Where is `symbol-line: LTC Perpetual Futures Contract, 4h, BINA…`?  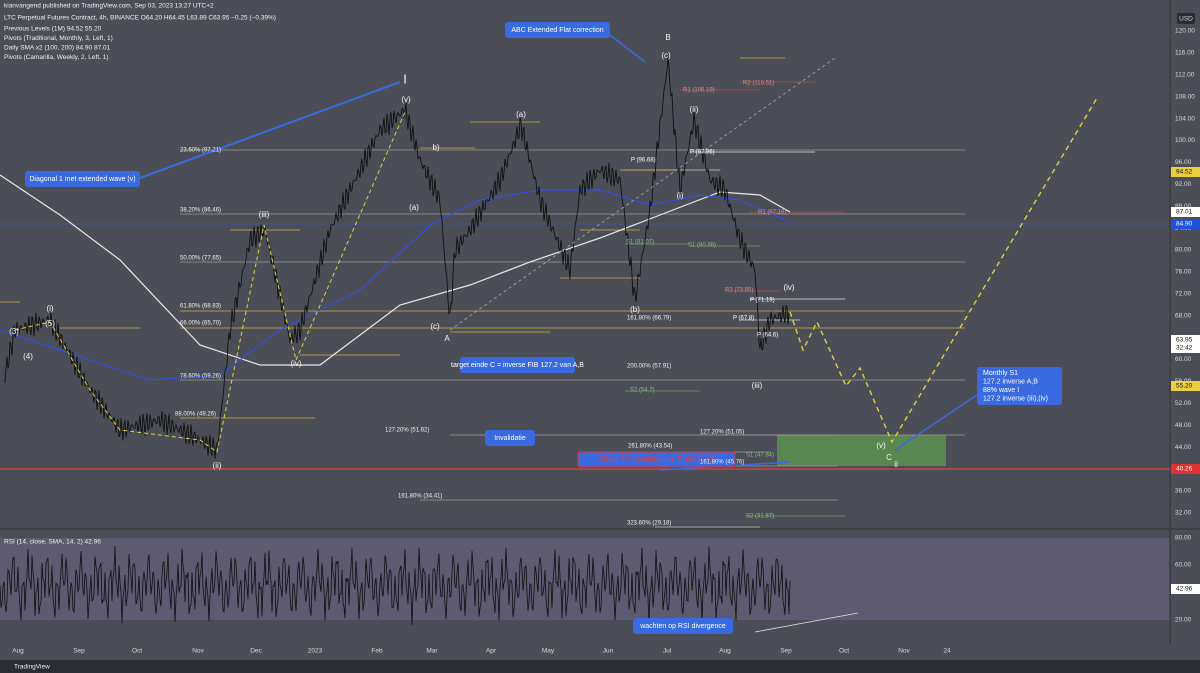 symbol-line: LTC Perpetual Futures Contract, 4h, BINA… is located at coordinates (140, 18).